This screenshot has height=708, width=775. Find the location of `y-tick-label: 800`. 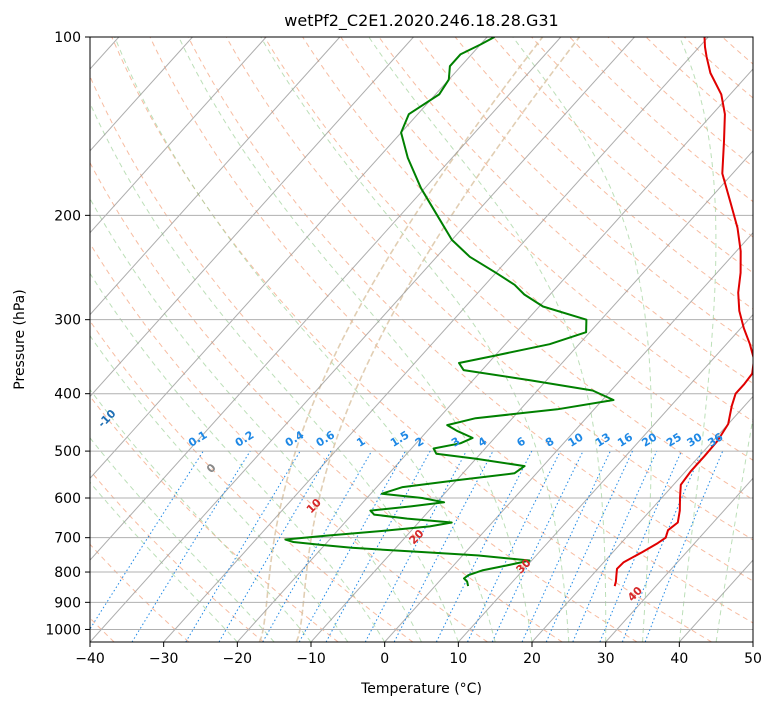

y-tick-label: 800 is located at coordinates (67, 573).